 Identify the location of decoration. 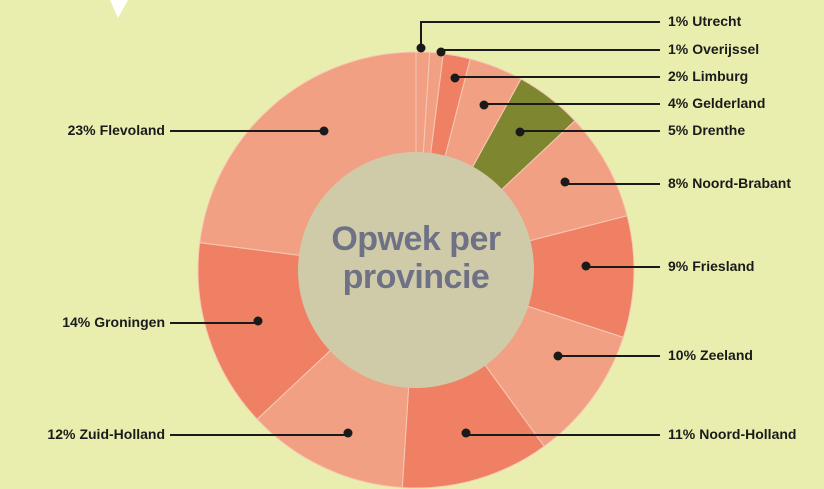
(119, 9).